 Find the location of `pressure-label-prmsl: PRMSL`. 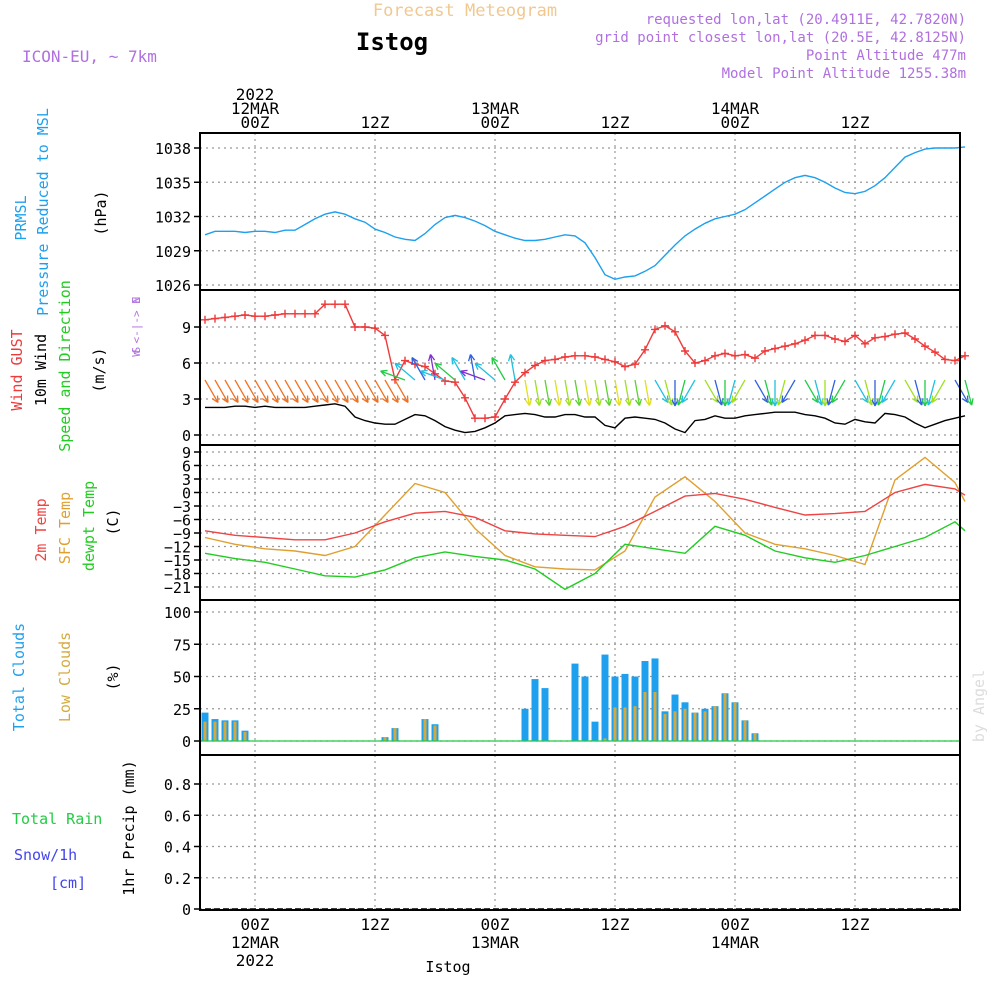

pressure-label-prmsl: PRMSL is located at coordinates (21, 217).